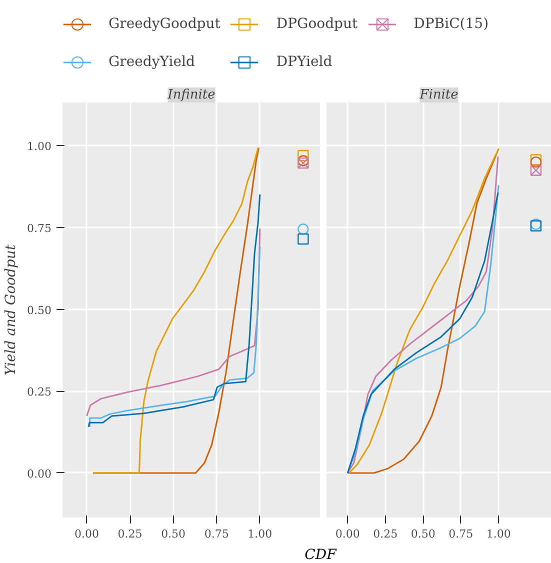 The width and height of the screenshot is (551, 563). What do you see at coordinates (317, 24) in the screenshot?
I see `legend-label: DPGoodput` at bounding box center [317, 24].